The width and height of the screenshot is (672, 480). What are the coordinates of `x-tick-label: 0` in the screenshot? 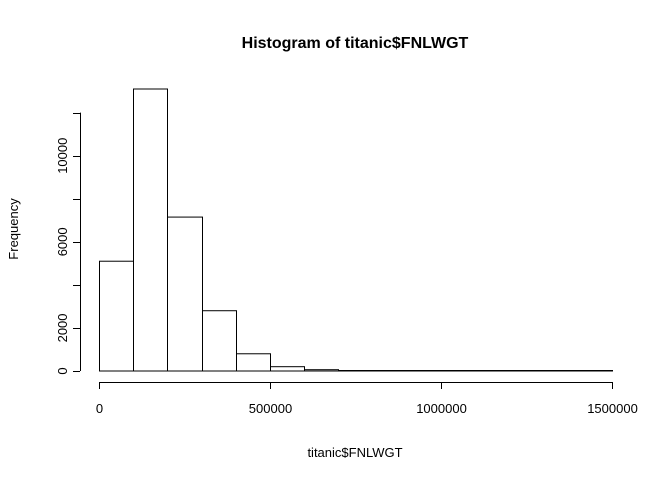 It's located at (99, 408).